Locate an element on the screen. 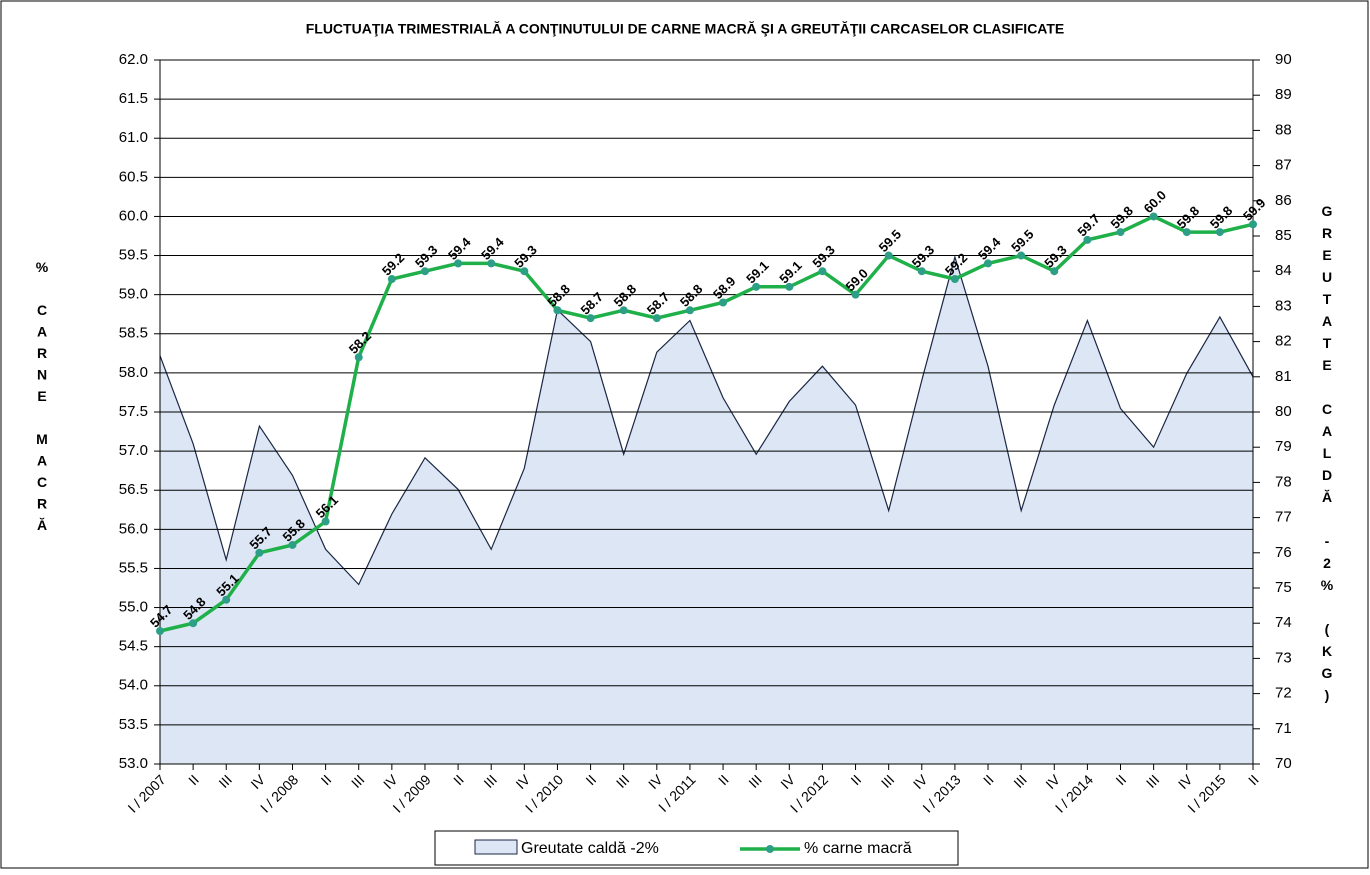  y2-tick-label: 76 is located at coordinates (1283, 552).